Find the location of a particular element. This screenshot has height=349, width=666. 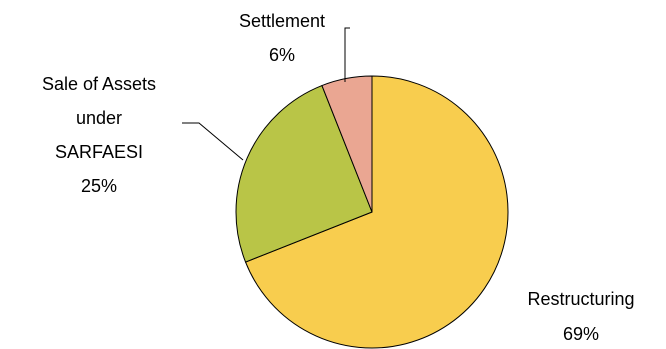

pct-sale-of-assets: 25% is located at coordinates (99, 186).